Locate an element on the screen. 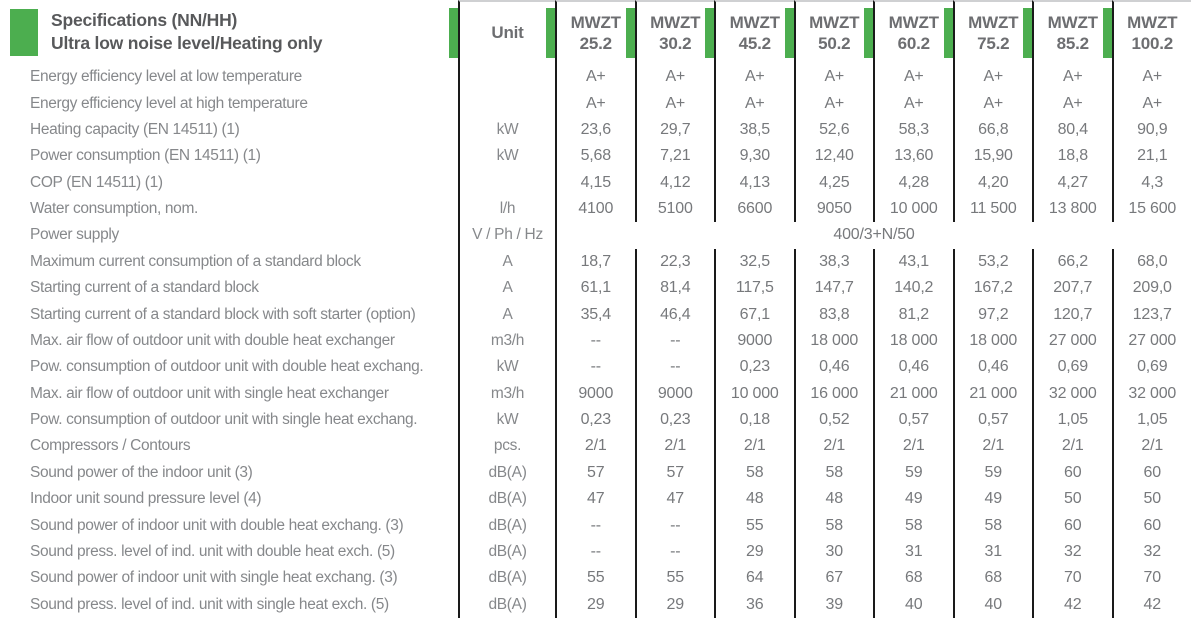 The image size is (1191, 618). table-row: Power supply V / Ph / Hz 400/3+N/50 is located at coordinates (595, 235).